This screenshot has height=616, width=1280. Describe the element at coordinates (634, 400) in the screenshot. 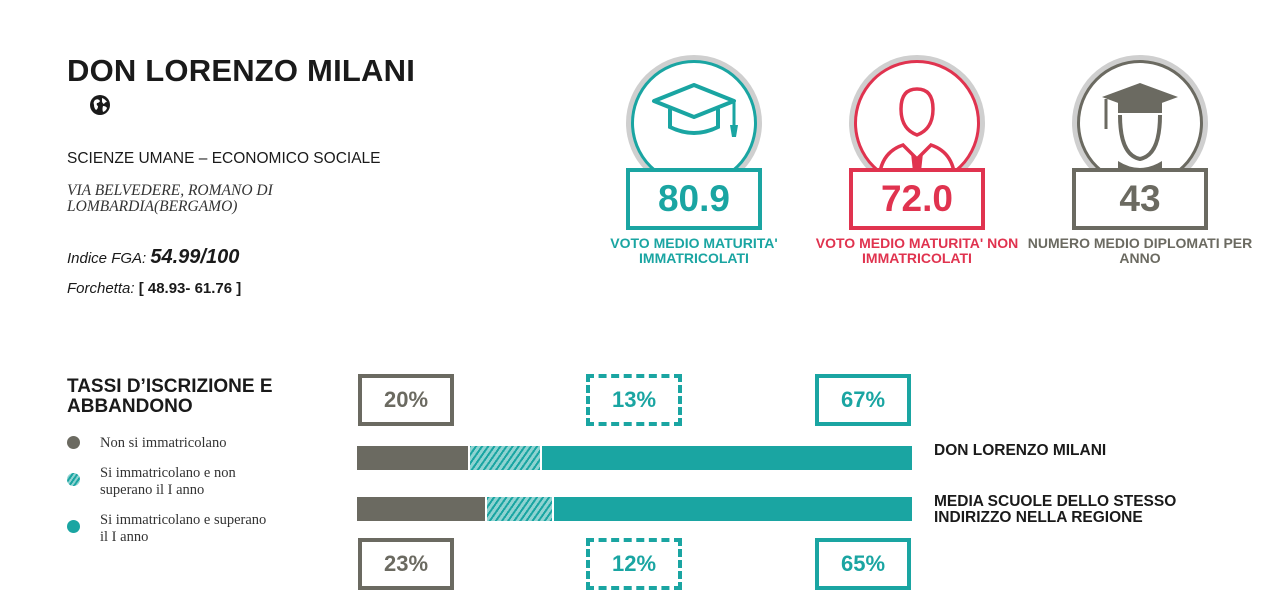

I see `percent-box-row1-non-superano: 13%` at that location.